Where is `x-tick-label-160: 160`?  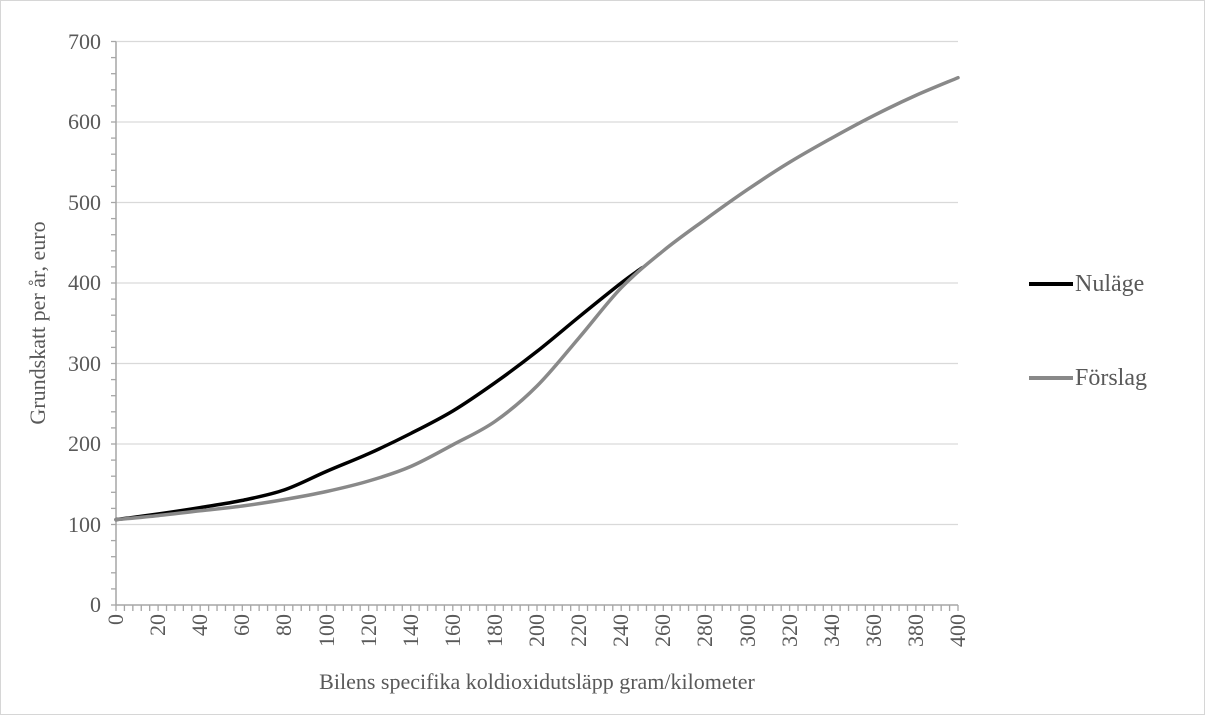
x-tick-label-160: 160 is located at coordinates (452, 630).